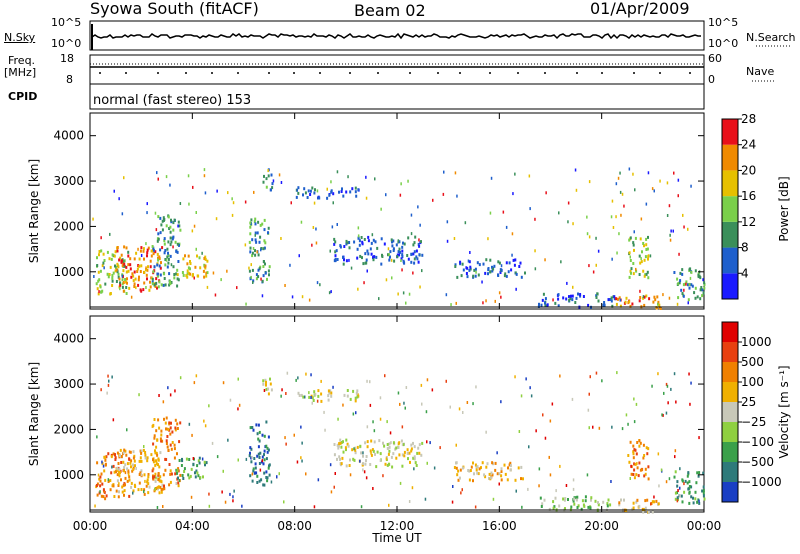 The height and width of the screenshot is (554, 800). What do you see at coordinates (784, 411) in the screenshot?
I see `colorbar-label: Velocity [m s⁻¹]` at bounding box center [784, 411].